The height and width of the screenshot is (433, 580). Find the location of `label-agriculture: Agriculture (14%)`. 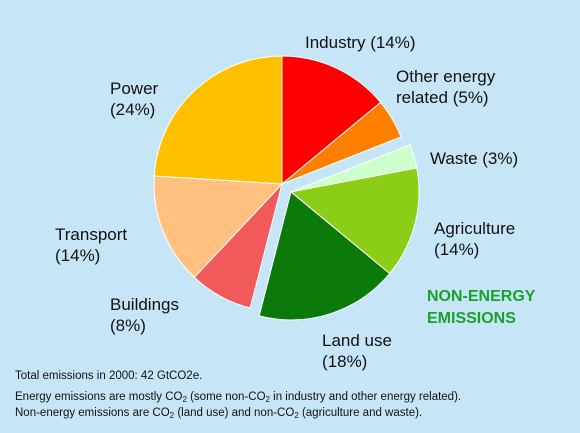

label-agriculture: Agriculture (14%) is located at coordinates (475, 239).